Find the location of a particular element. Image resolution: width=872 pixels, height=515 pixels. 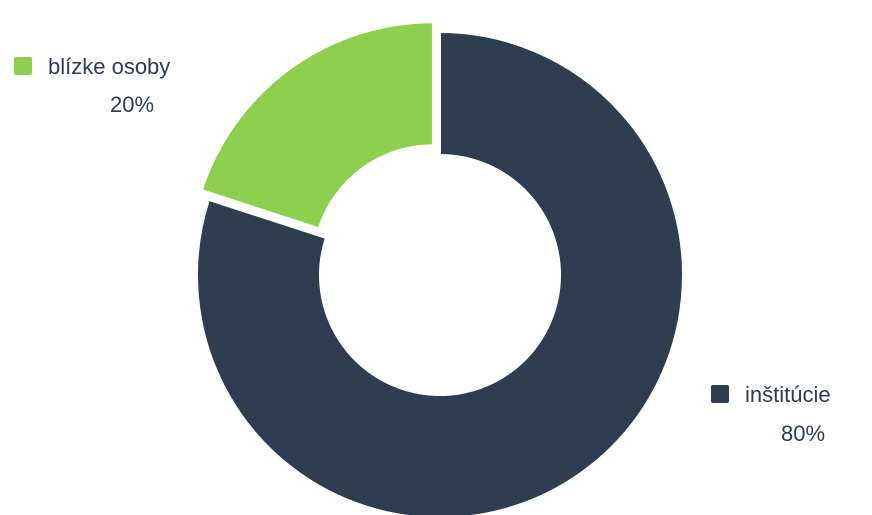

legend-swatch-blizke-osoby is located at coordinates (23, 66).